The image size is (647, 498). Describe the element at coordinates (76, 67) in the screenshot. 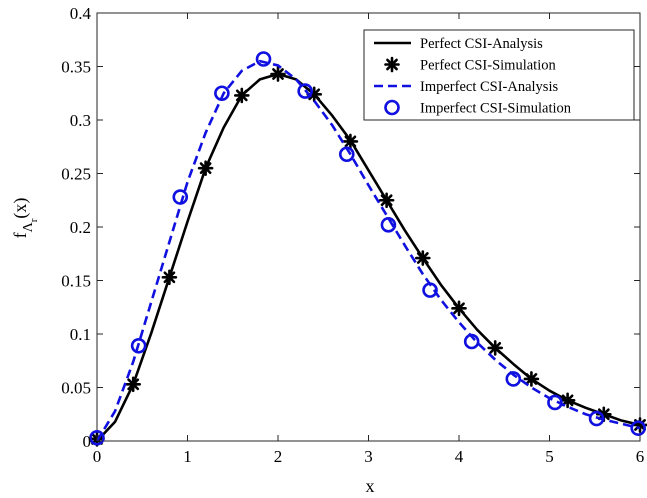

I see `y-tick-label: 0.35` at that location.